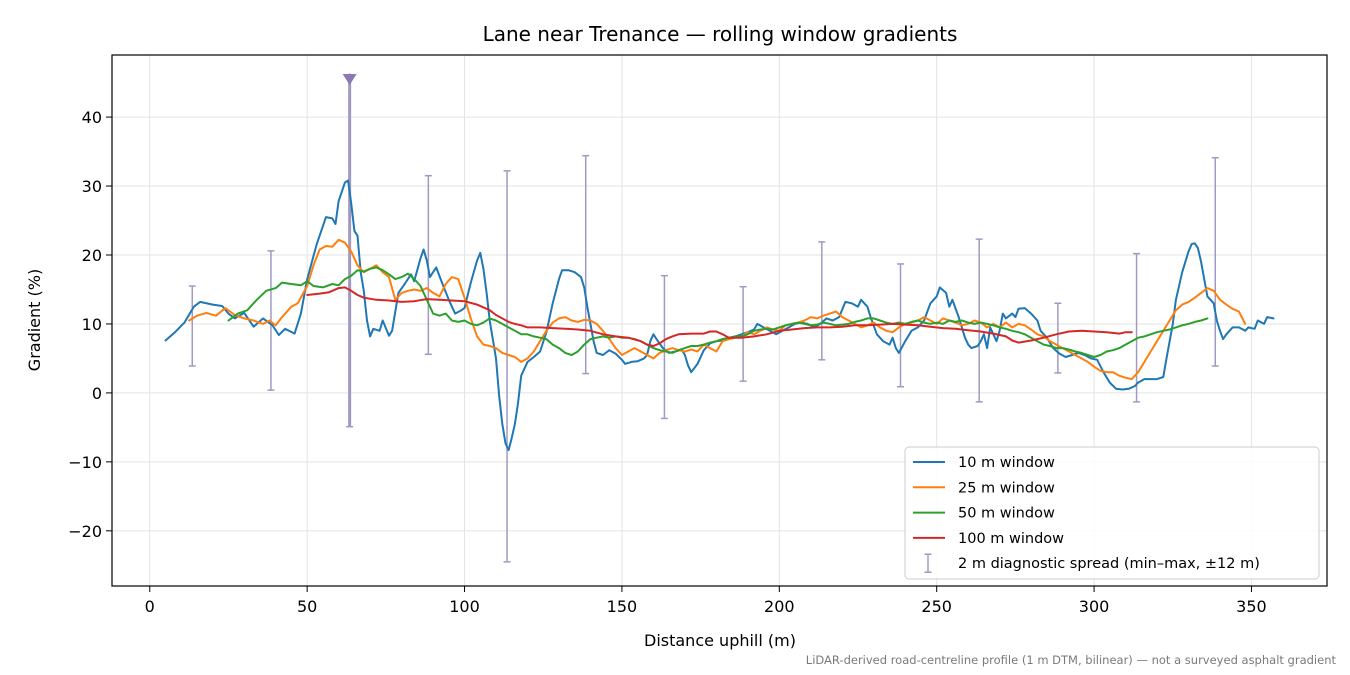 The image size is (1350, 675). Describe the element at coordinates (34, 320) in the screenshot. I see `y-axis-label: Gradient (%)` at that location.